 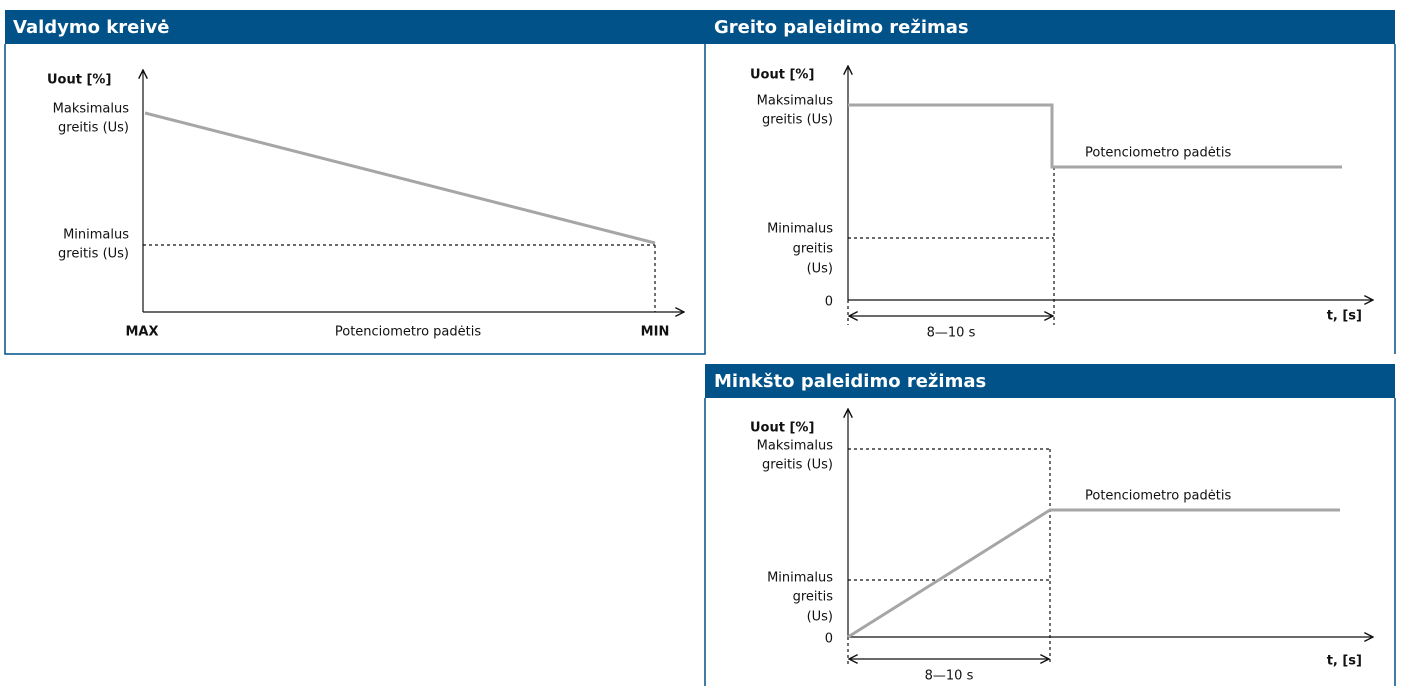 What do you see at coordinates (850, 381) in the screenshot?
I see `panel-title: Minkšto paleidimo režimas` at bounding box center [850, 381].